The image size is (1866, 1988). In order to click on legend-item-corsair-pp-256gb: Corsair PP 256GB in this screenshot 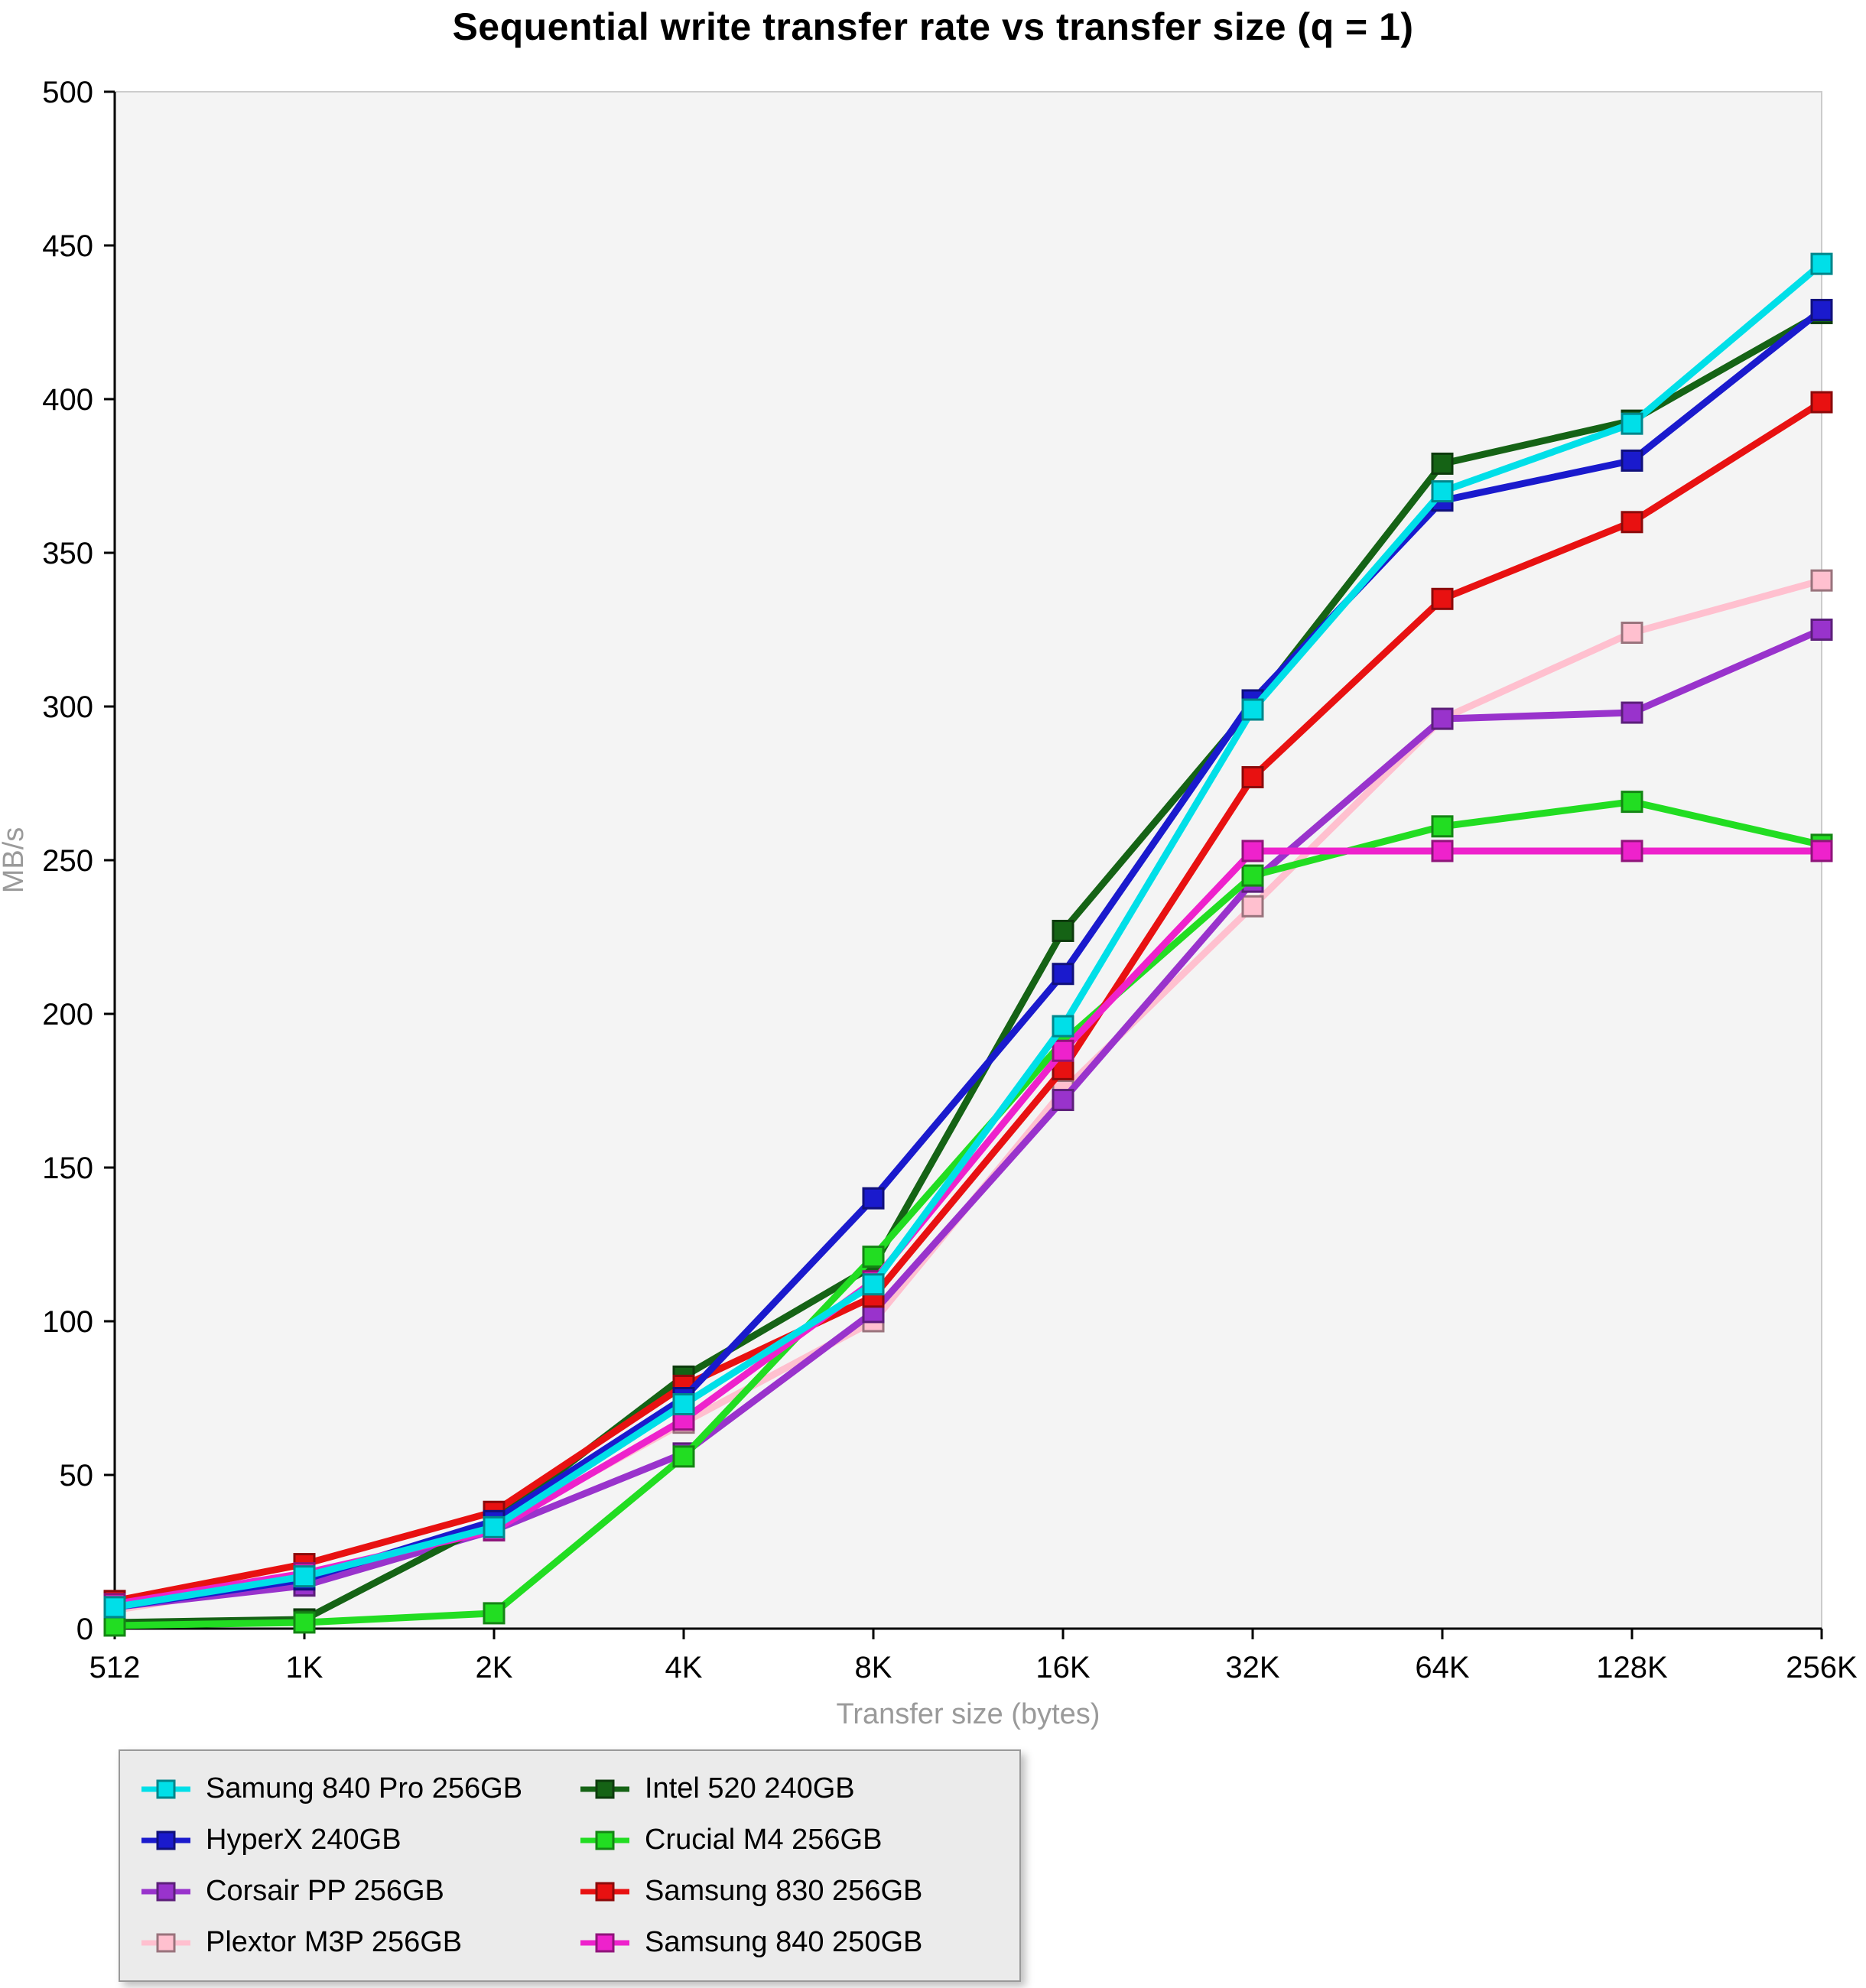, I will do `click(350, 1891)`.